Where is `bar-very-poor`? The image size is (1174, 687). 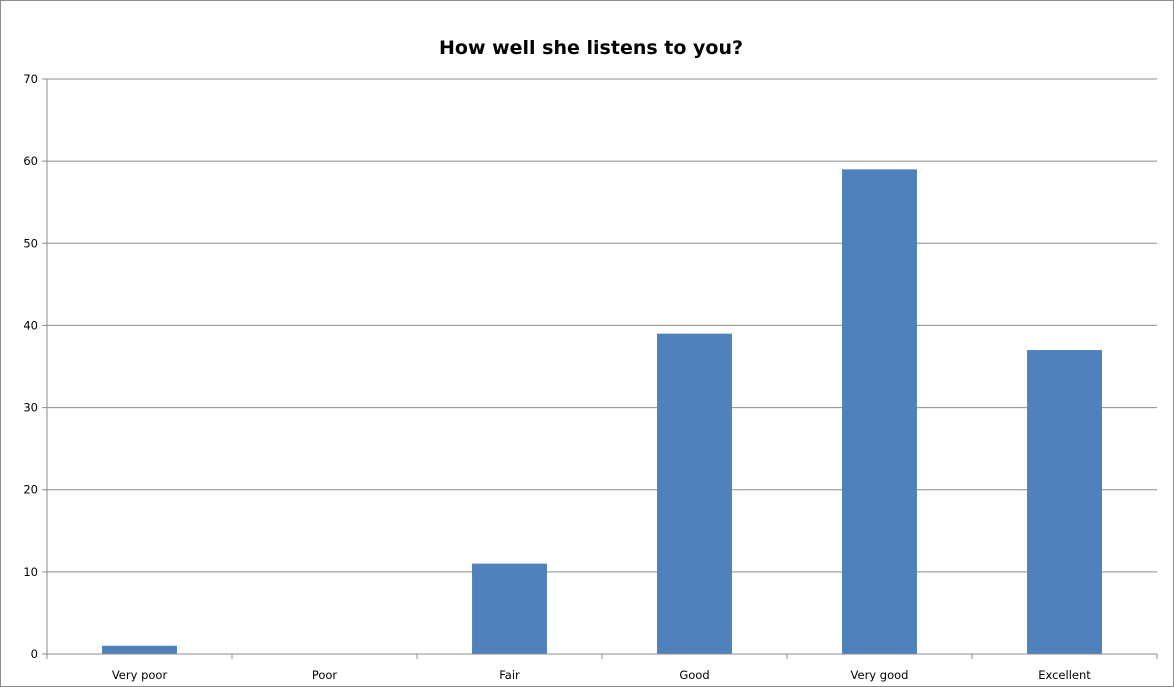
bar-very-poor is located at coordinates (139, 649).